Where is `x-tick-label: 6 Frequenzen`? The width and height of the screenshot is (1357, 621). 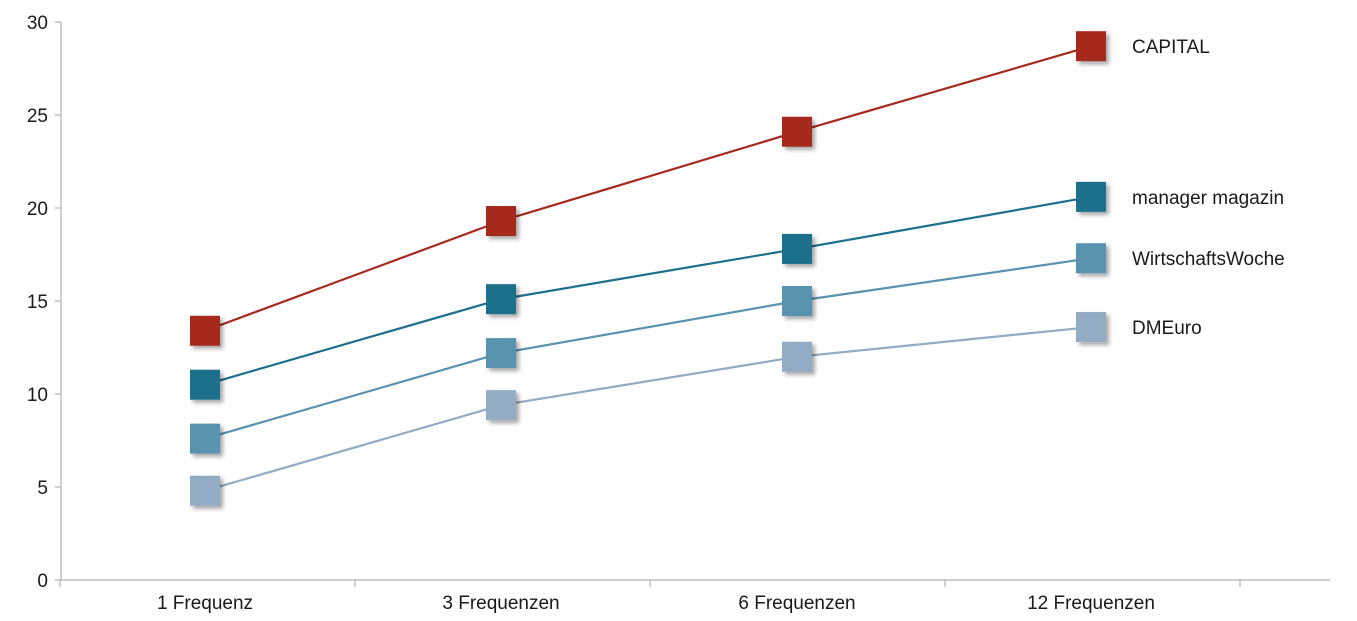 x-tick-label: 6 Frequenzen is located at coordinates (796, 603).